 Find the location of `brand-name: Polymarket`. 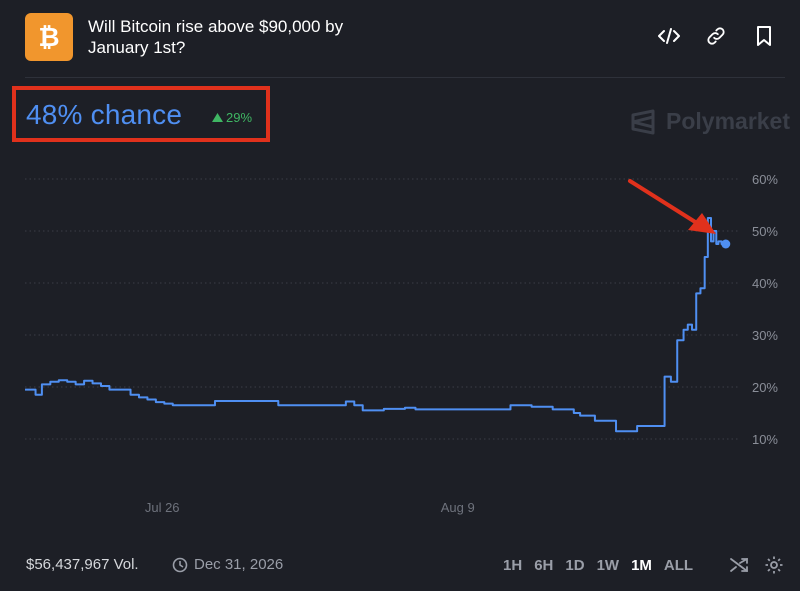

brand-name: Polymarket is located at coordinates (728, 121).